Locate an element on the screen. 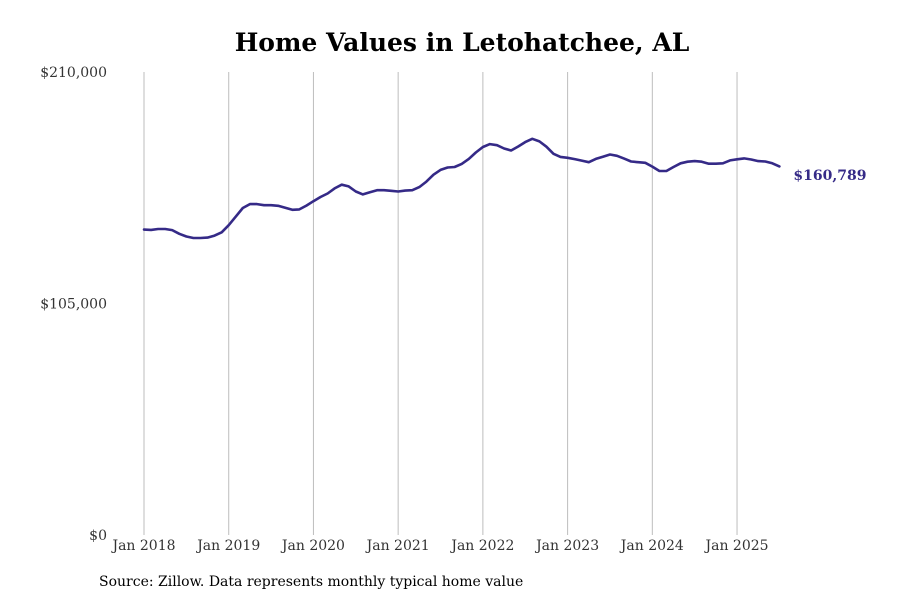 The image size is (900, 600). x-tick-label-2022-01: Jan 2022 is located at coordinates (481, 546).